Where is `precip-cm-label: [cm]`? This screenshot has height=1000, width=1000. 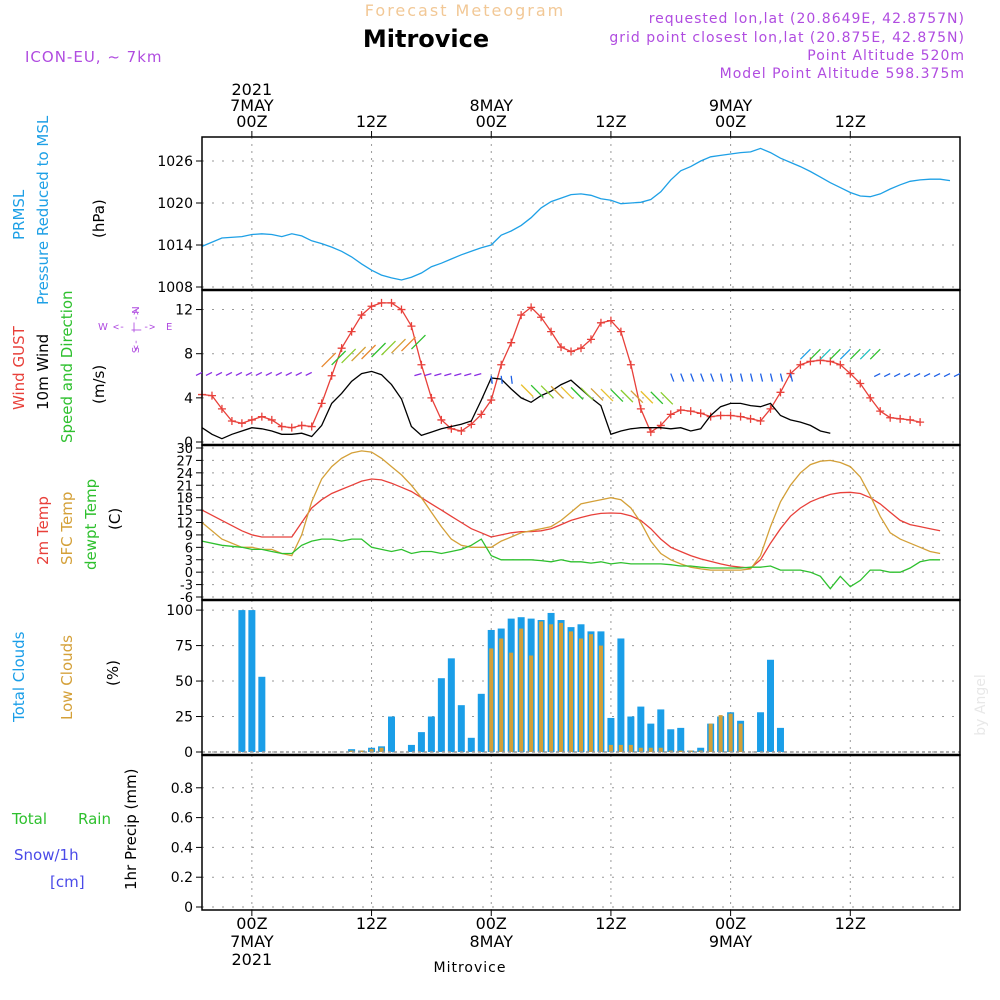 precip-cm-label: [cm] is located at coordinates (67, 882).